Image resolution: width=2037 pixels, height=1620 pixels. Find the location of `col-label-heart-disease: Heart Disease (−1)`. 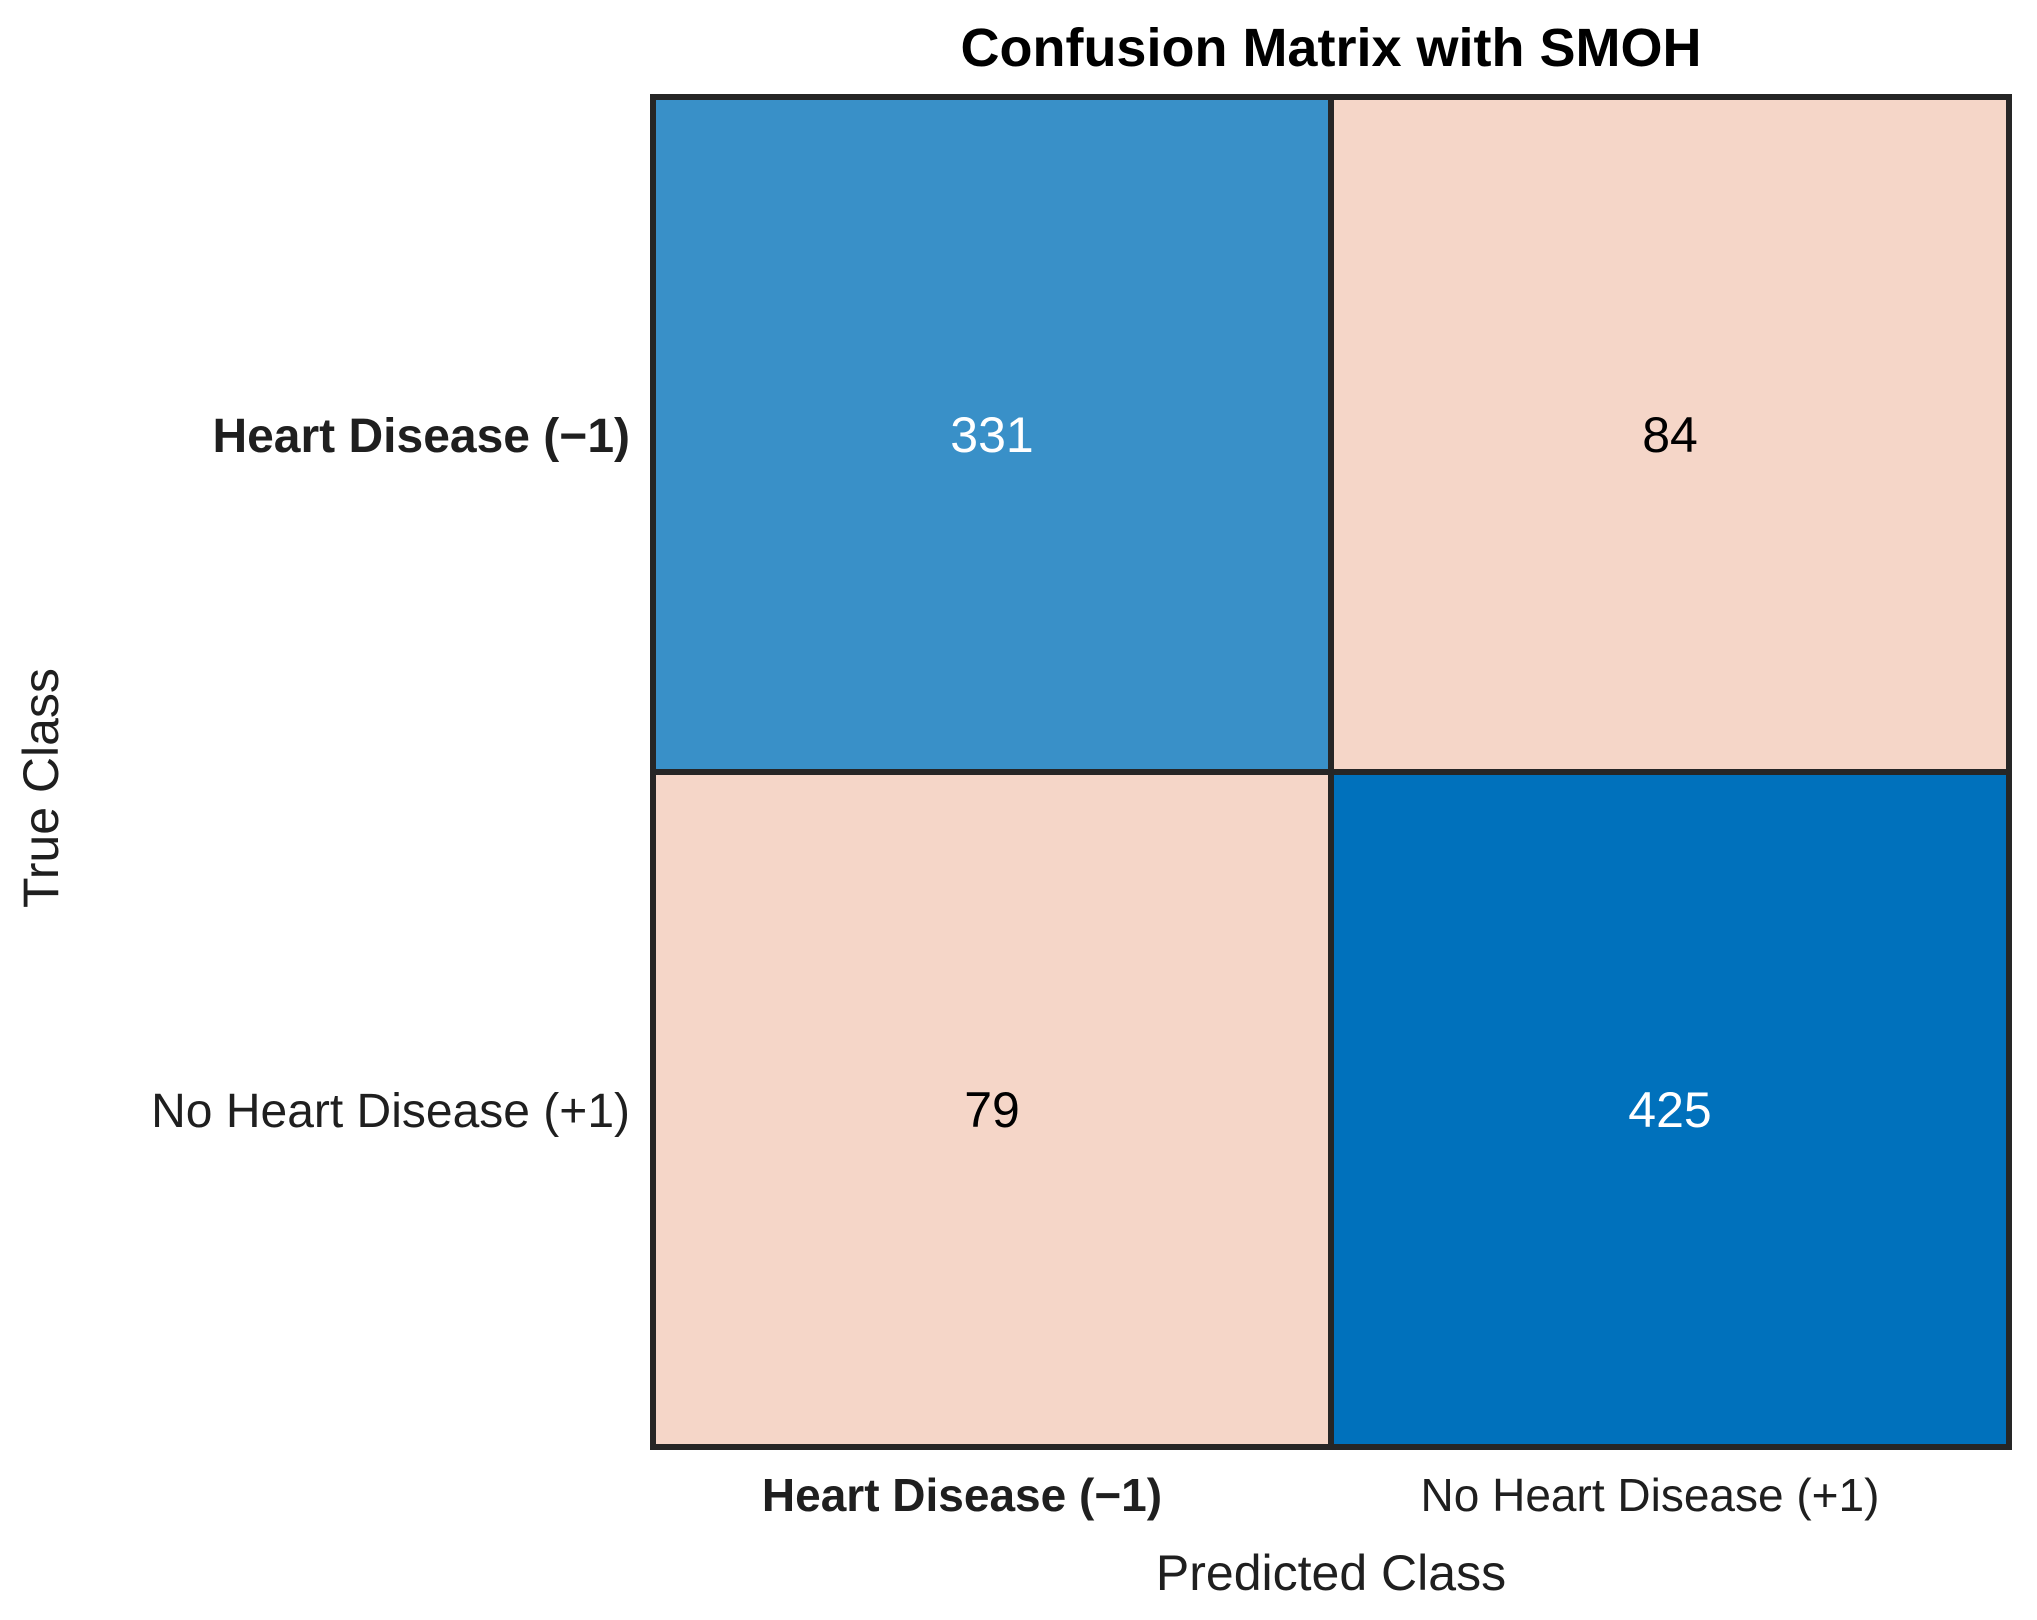

col-label-heart-disease: Heart Disease (−1) is located at coordinates (962, 1495).